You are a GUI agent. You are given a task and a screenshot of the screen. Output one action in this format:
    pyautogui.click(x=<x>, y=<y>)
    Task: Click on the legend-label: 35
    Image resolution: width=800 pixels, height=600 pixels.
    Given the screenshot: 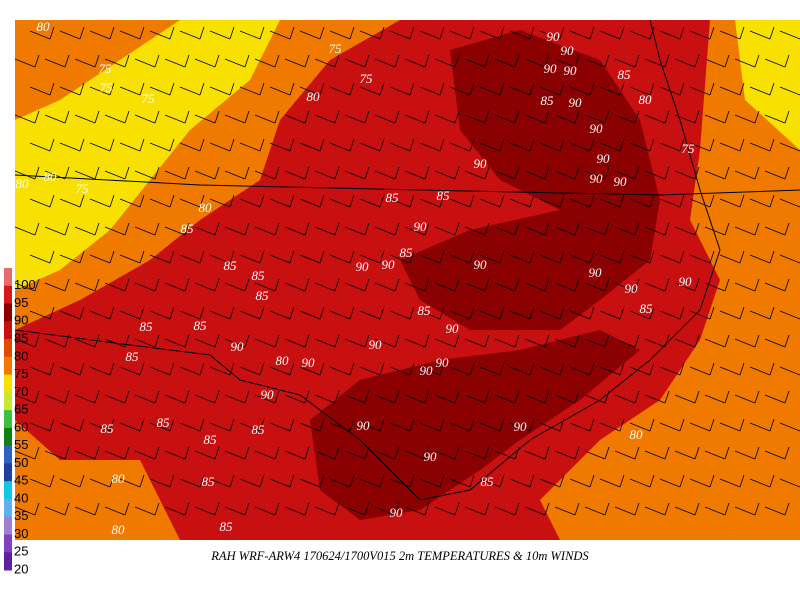 What is the action you would take?
    pyautogui.click(x=21, y=515)
    